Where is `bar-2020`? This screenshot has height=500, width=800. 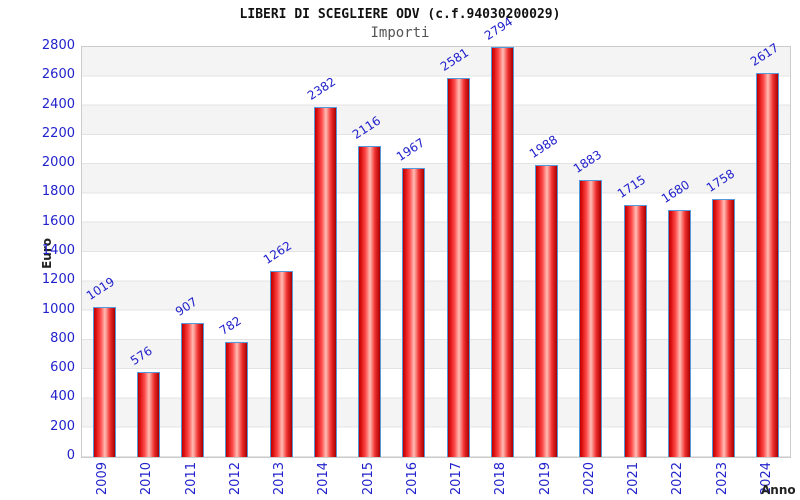
bar-2020 is located at coordinates (591, 318).